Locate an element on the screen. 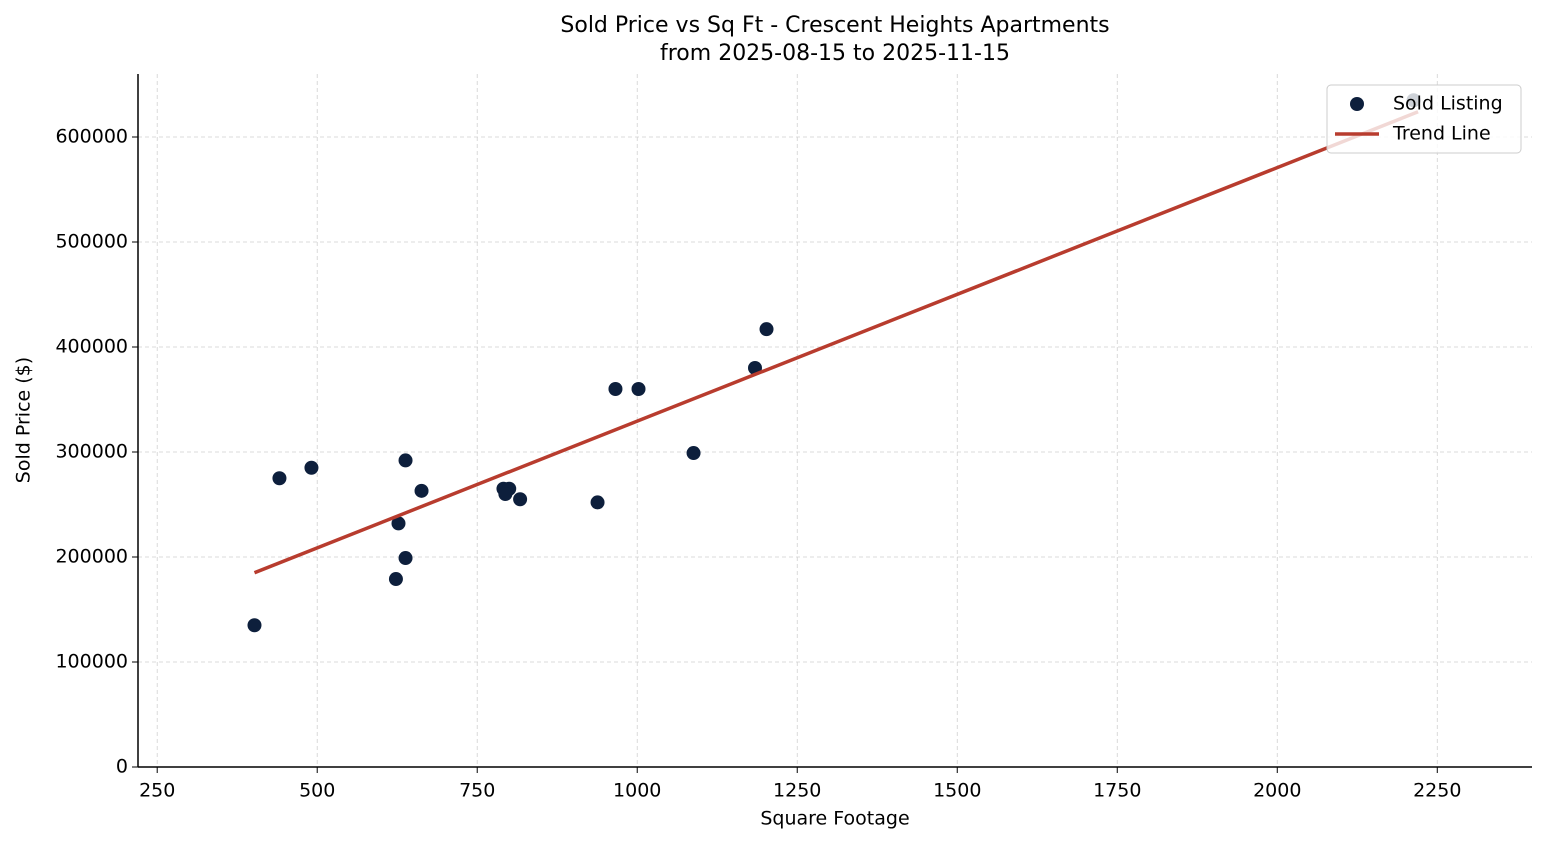 The width and height of the screenshot is (1547, 845). y-tick-label: 600000 is located at coordinates (91, 137).